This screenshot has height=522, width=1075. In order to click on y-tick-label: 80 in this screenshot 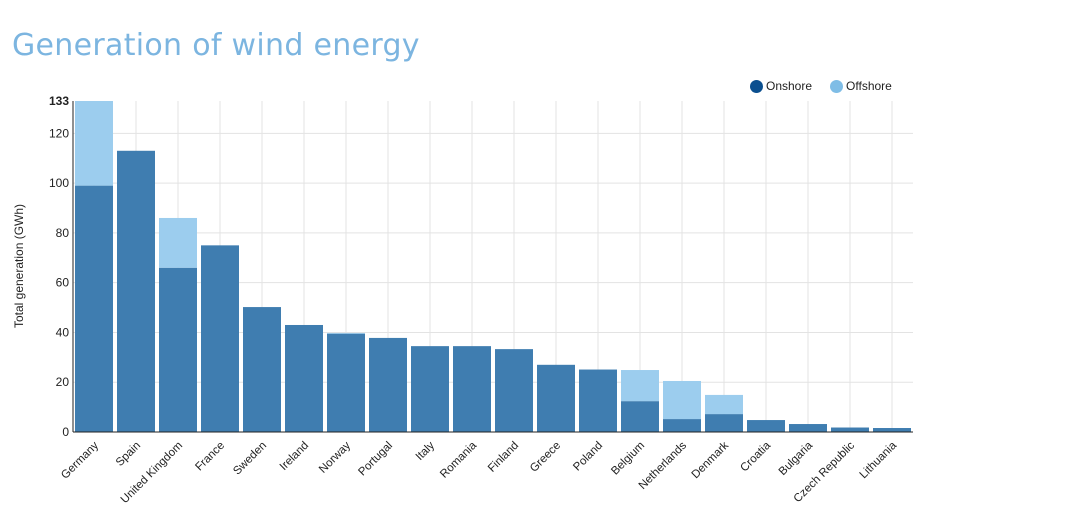, I will do `click(63, 233)`.